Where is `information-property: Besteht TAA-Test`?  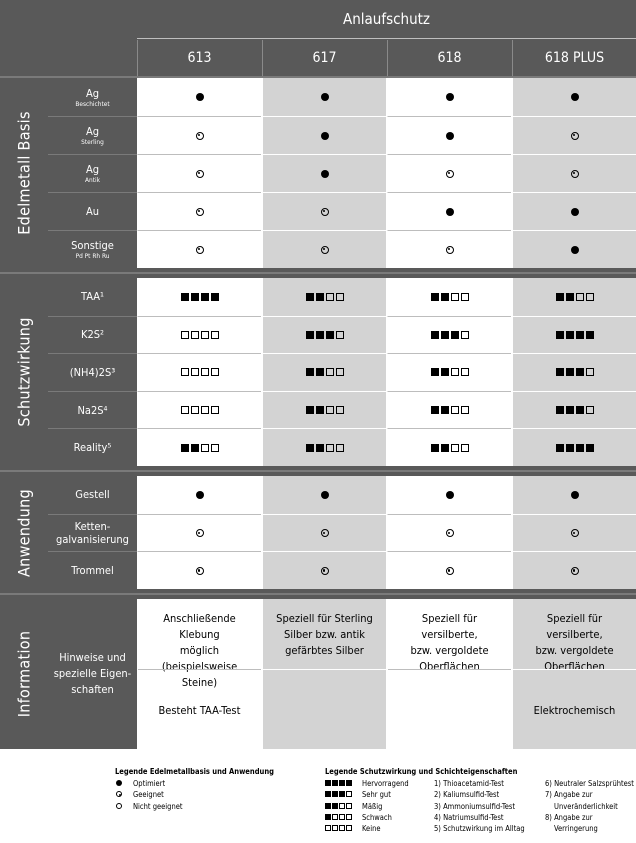 information-property: Besteht TAA-Test is located at coordinates (199, 711).